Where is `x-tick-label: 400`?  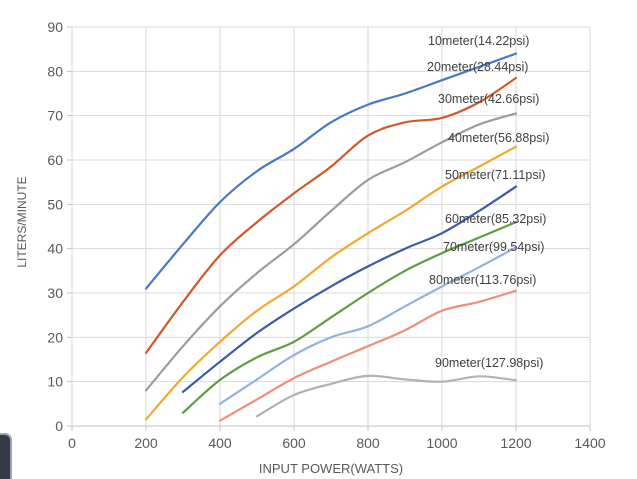
x-tick-label: 400 is located at coordinates (220, 443).